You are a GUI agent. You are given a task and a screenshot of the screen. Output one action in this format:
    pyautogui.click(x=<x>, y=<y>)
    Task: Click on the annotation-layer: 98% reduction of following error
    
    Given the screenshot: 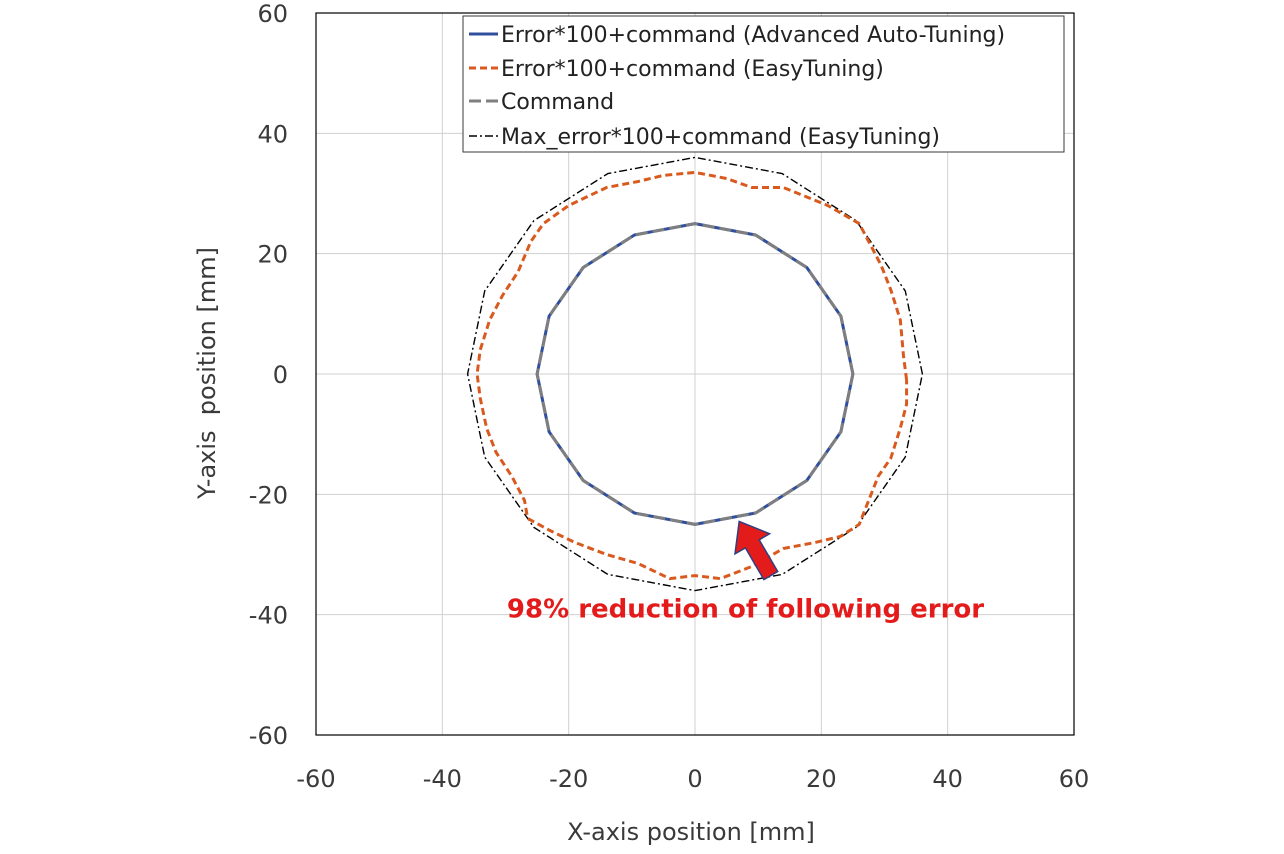 What is the action you would take?
    pyautogui.click(x=745, y=572)
    